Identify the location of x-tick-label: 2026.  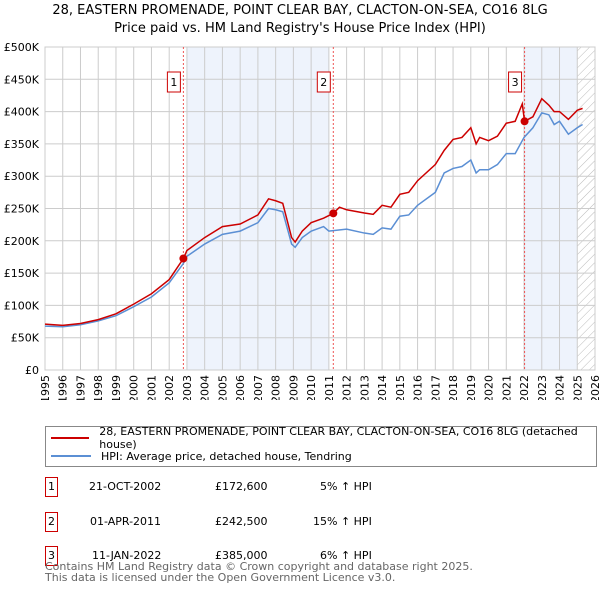
(594, 387).